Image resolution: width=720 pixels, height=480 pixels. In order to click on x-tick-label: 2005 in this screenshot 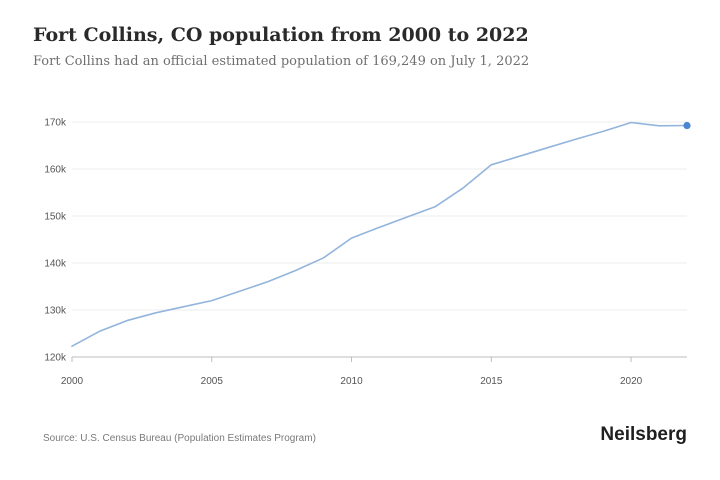, I will do `click(212, 381)`.